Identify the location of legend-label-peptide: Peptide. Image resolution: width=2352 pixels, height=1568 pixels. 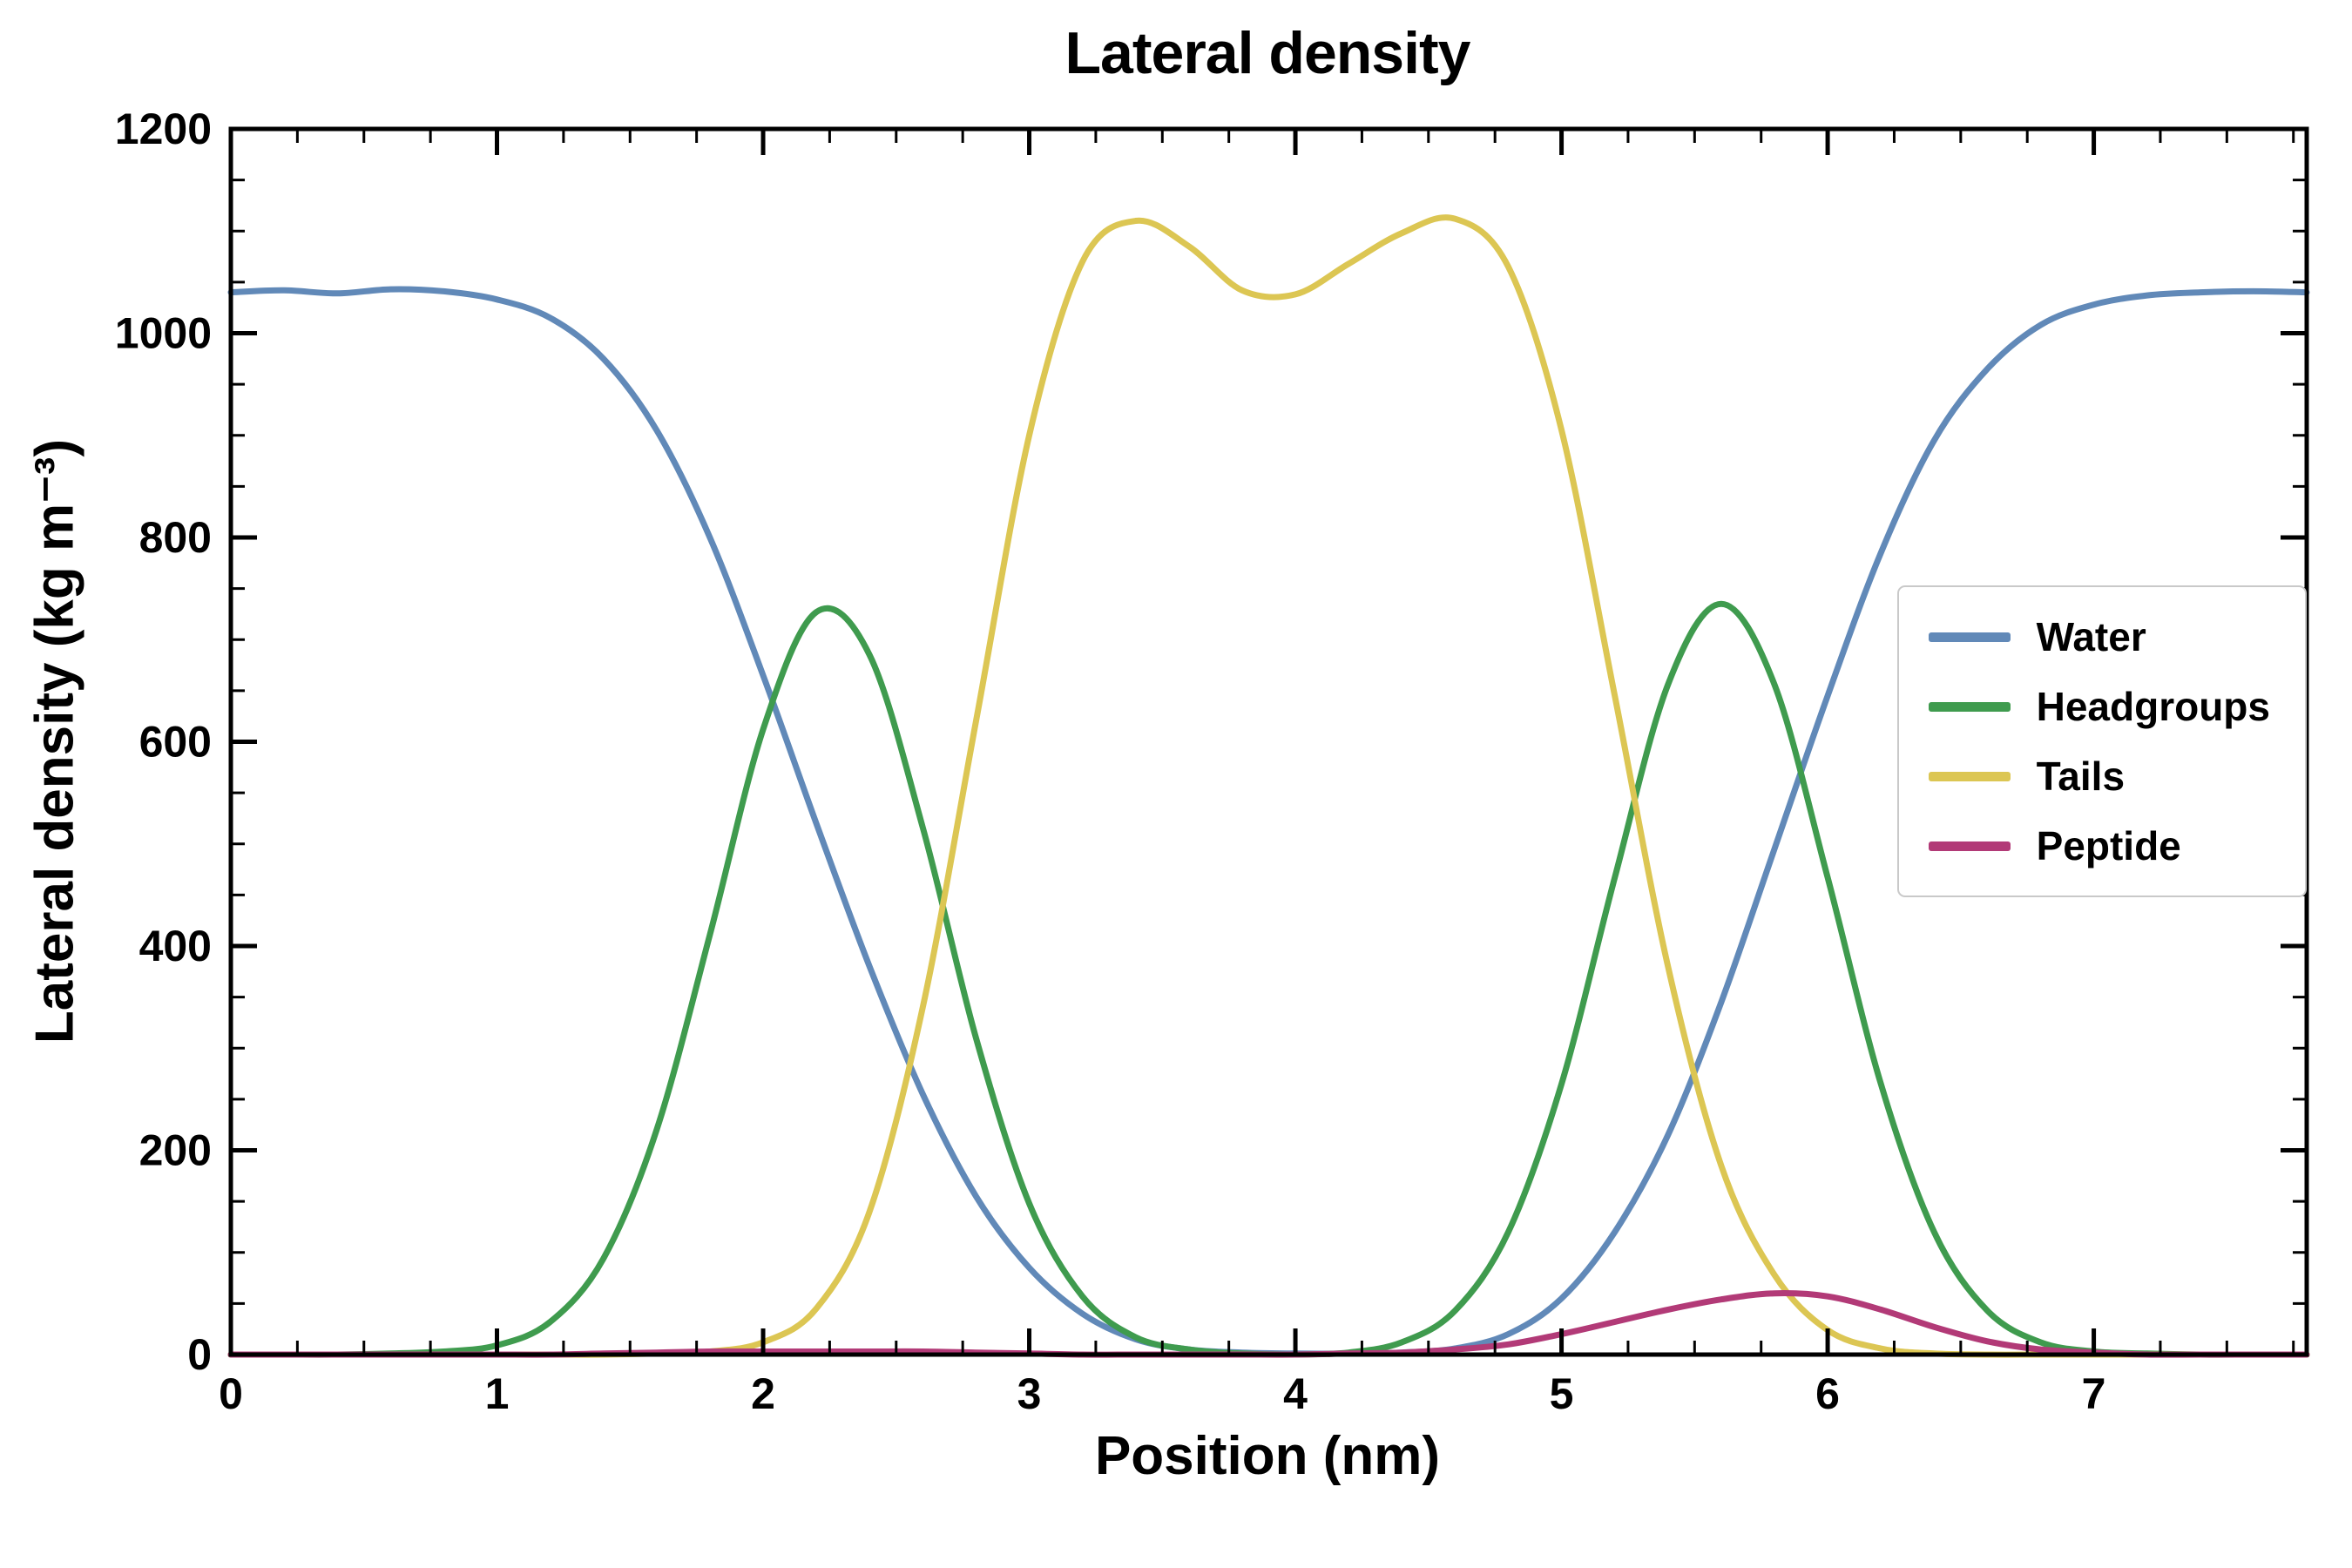
(2108, 845).